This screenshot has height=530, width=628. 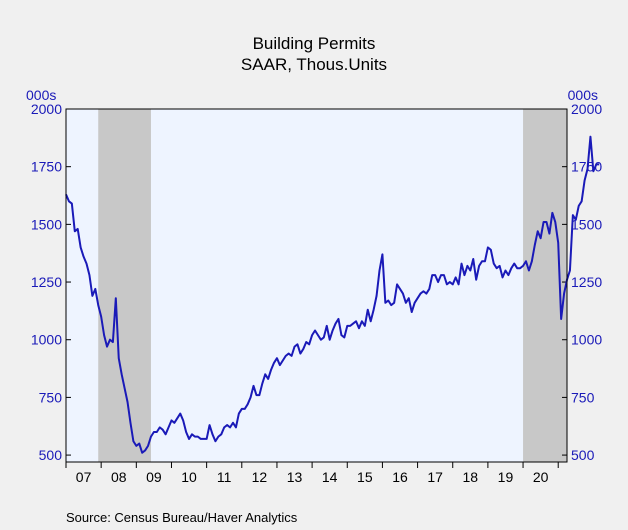 I want to click on x-tick-label: 07, so click(x=84, y=477).